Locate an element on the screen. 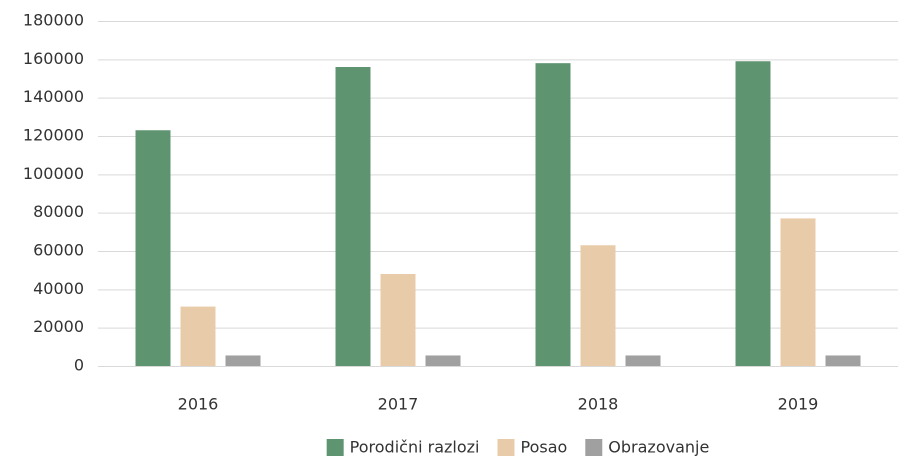 This screenshot has width=911, height=459. x-tick-label: 2019 is located at coordinates (798, 404).